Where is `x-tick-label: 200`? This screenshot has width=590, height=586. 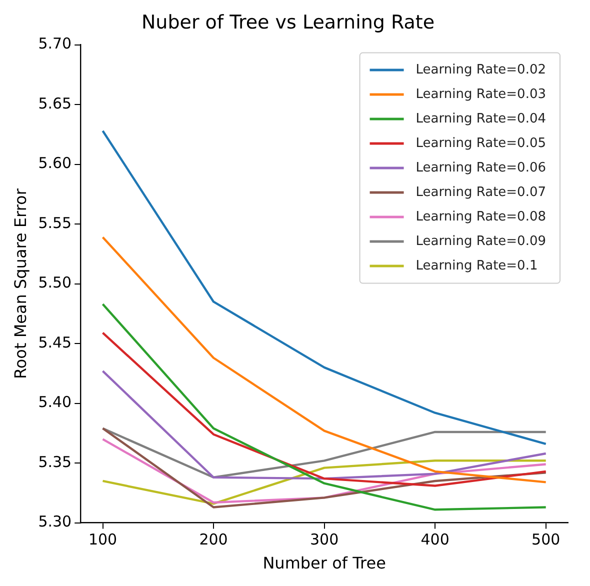
x-tick-label: 200 is located at coordinates (213, 539).